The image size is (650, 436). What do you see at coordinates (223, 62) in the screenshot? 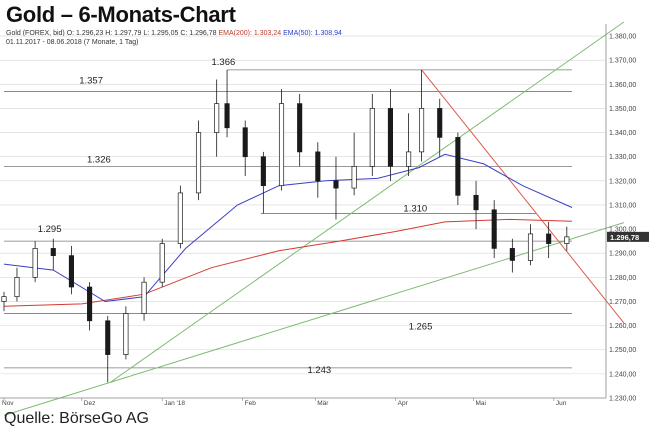
I see `level-label: 1.366` at bounding box center [223, 62].